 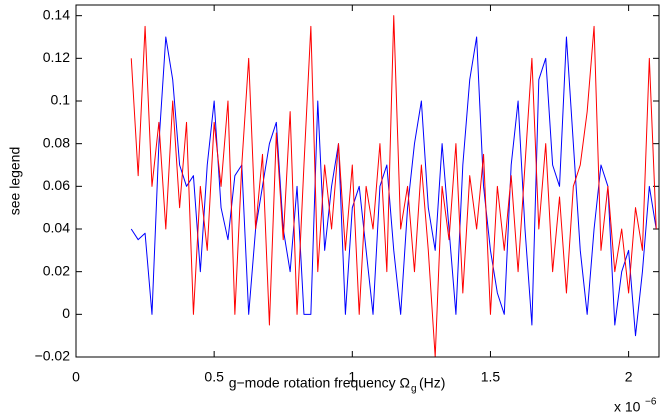 What do you see at coordinates (214, 377) in the screenshot?
I see `x-tick-label: 0.5` at bounding box center [214, 377].